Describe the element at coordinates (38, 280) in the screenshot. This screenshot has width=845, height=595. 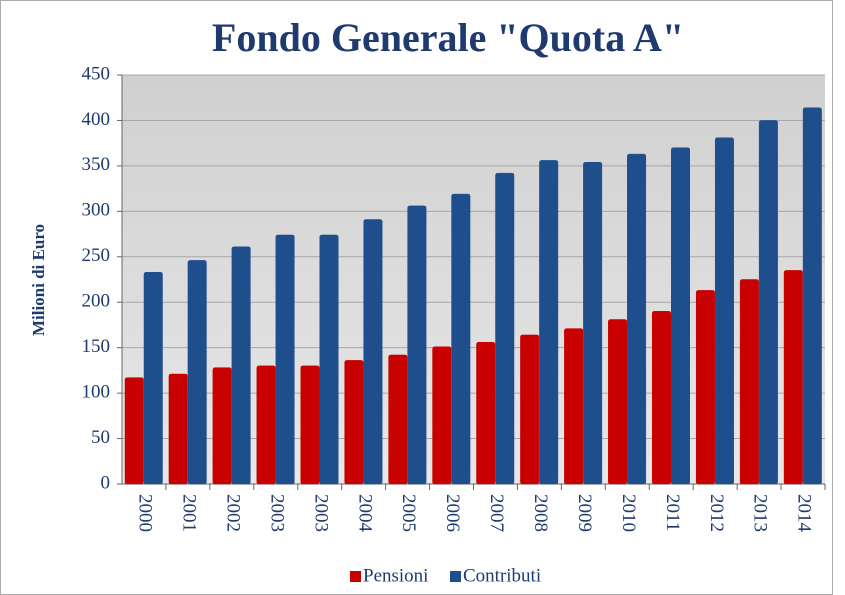
I see `y-axis-label: Milioni di Euro` at that location.